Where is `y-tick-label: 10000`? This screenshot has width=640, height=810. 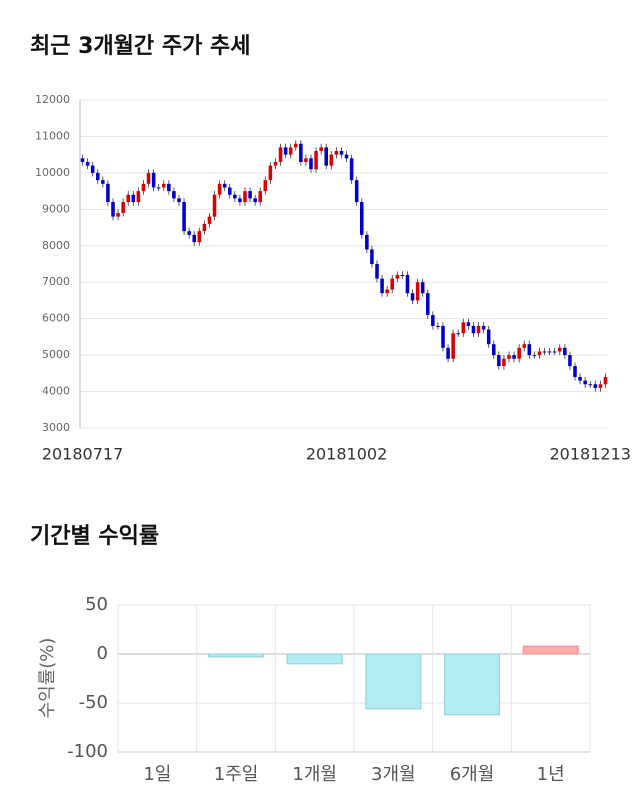 y-tick-label: 10000 is located at coordinates (52, 172).